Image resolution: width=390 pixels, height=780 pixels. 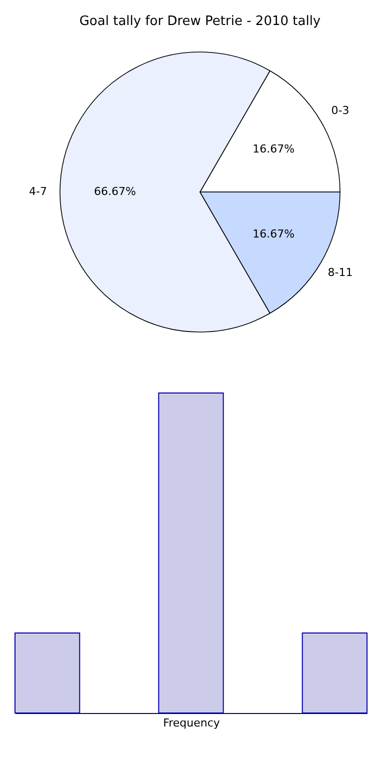 I want to click on x-axis-title: Frequency, so click(x=191, y=723).